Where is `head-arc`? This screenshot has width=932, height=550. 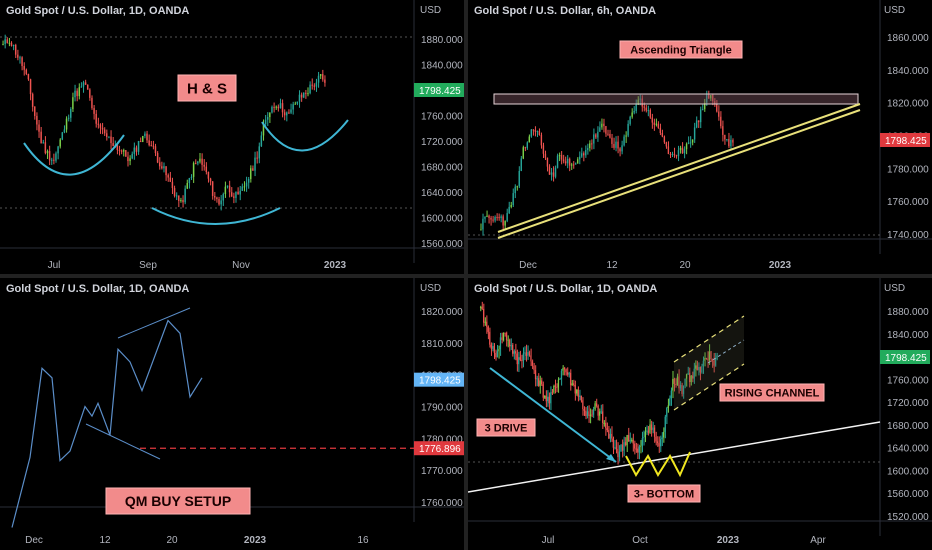
head-arc is located at coordinates (216, 216).